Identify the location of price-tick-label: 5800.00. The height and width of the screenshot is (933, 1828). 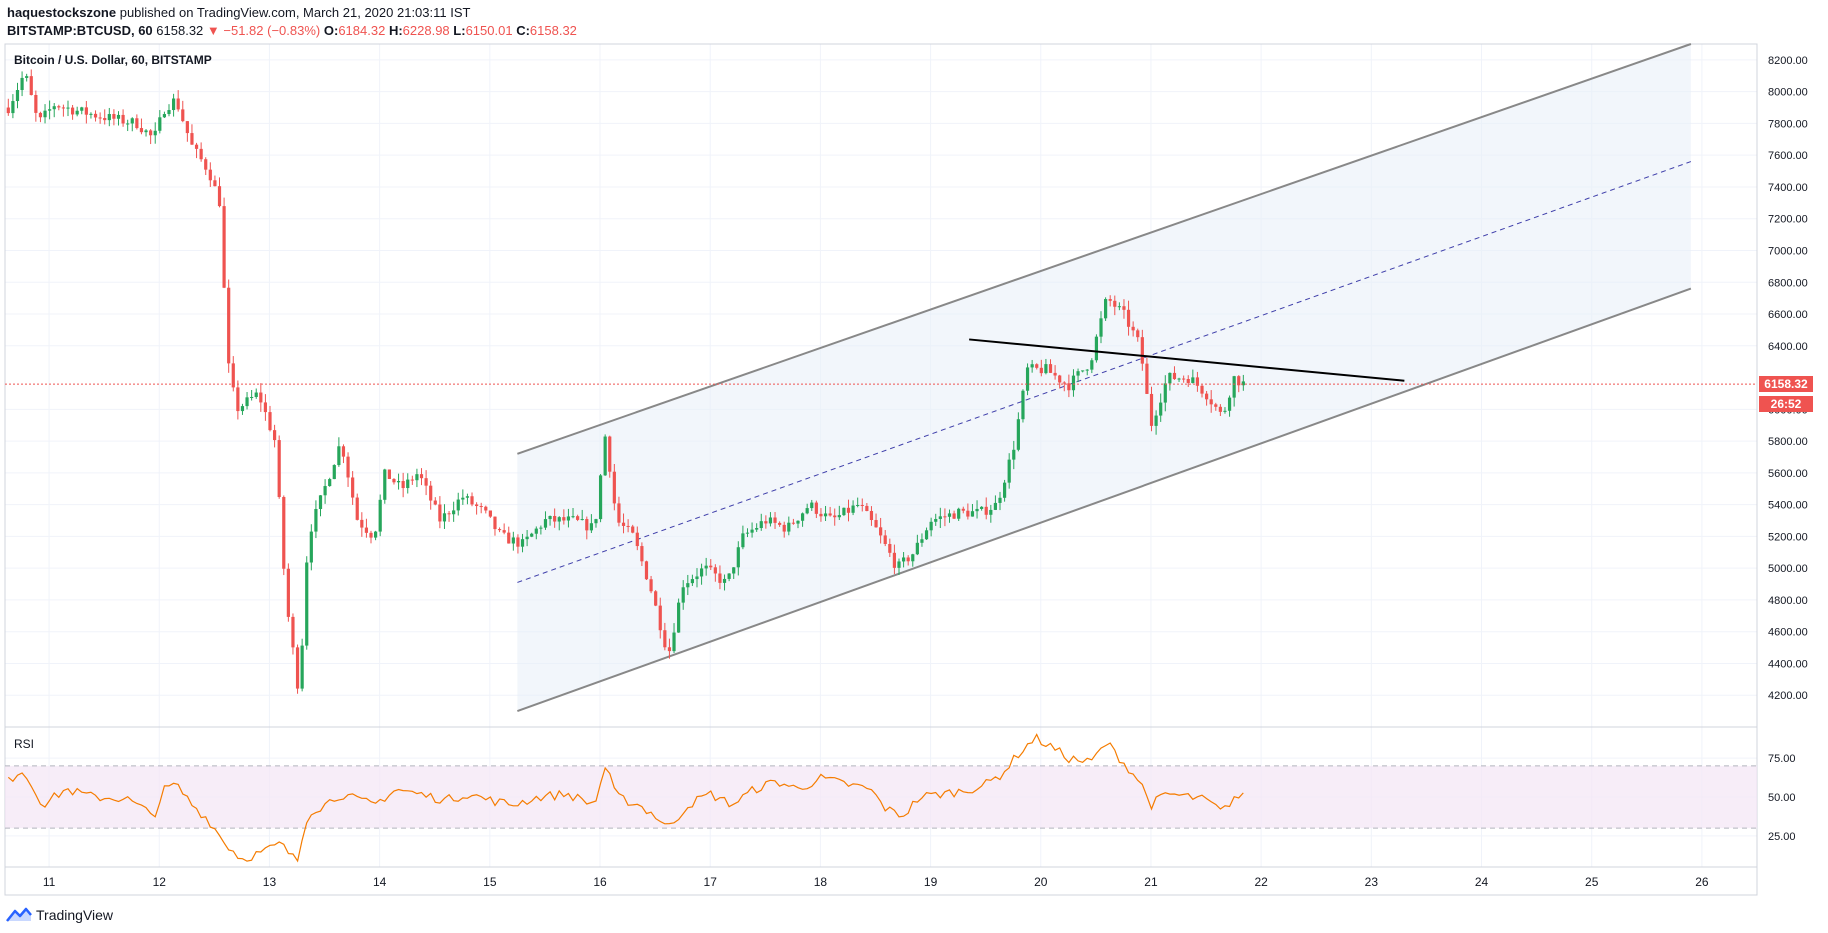
(1788, 442).